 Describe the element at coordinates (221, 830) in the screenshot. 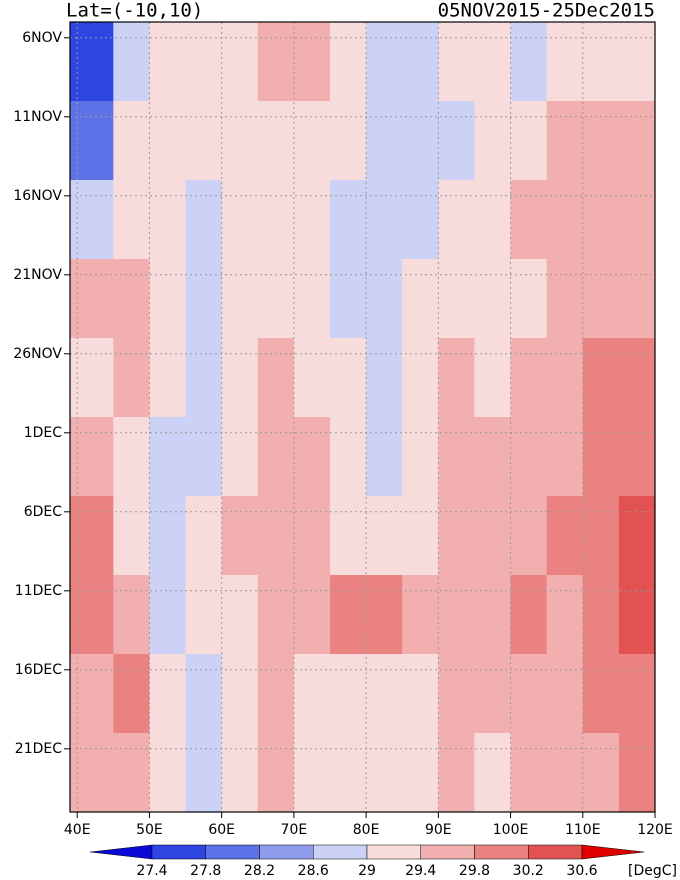

I see `x-tick-label: 60E` at that location.